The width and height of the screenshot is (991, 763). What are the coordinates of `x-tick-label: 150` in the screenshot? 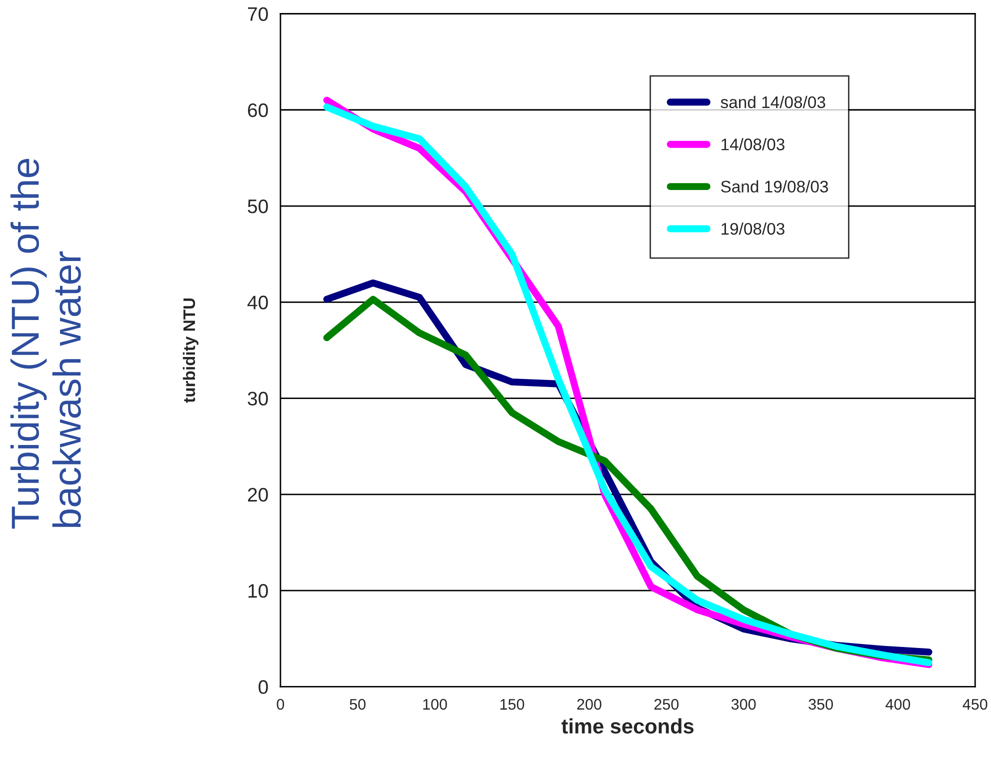 It's located at (512, 704).